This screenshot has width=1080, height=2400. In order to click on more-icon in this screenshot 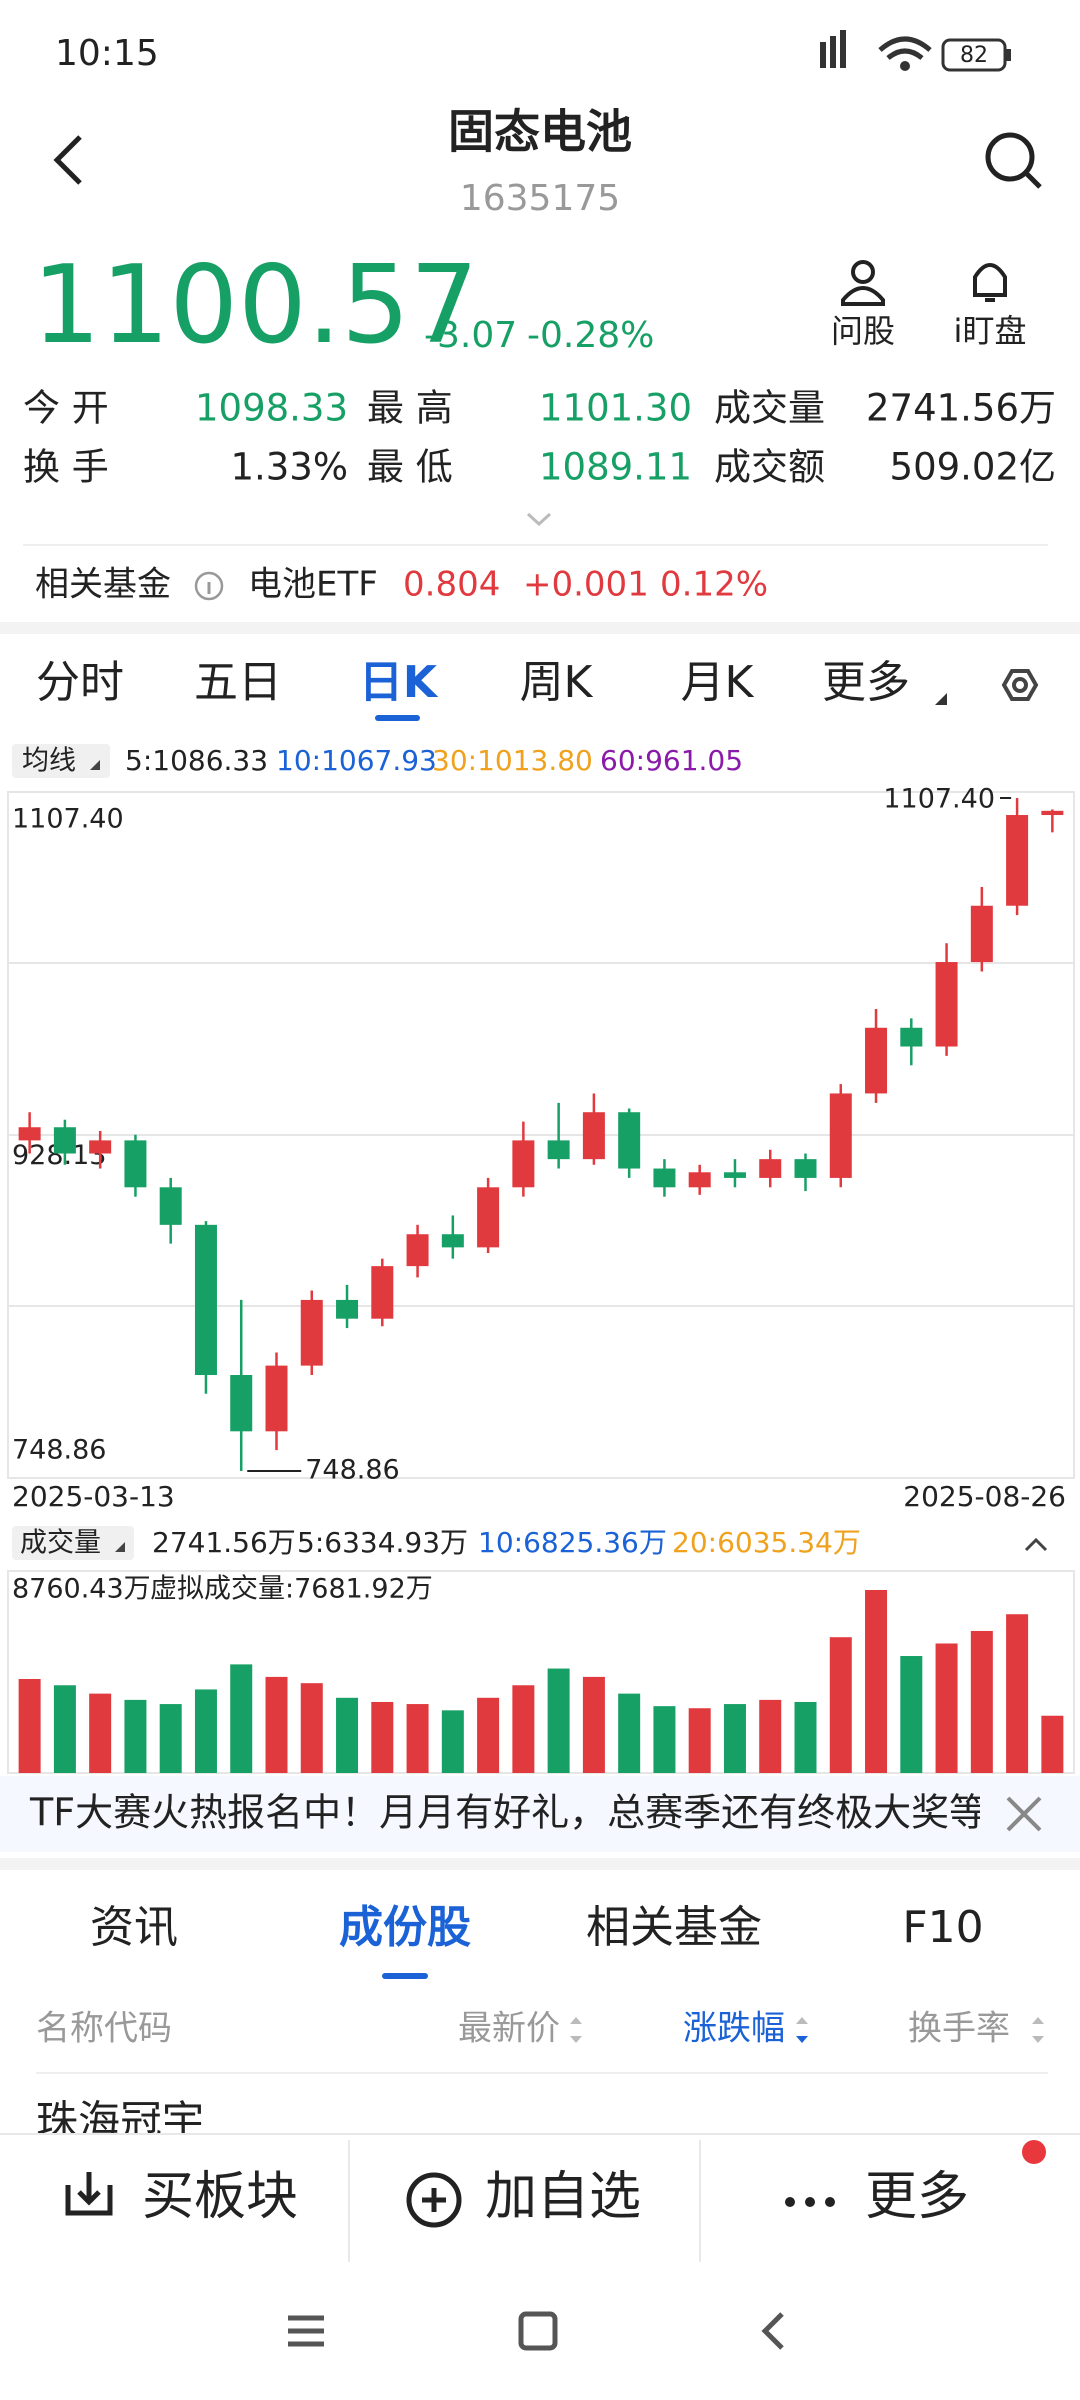, I will do `click(810, 2202)`.